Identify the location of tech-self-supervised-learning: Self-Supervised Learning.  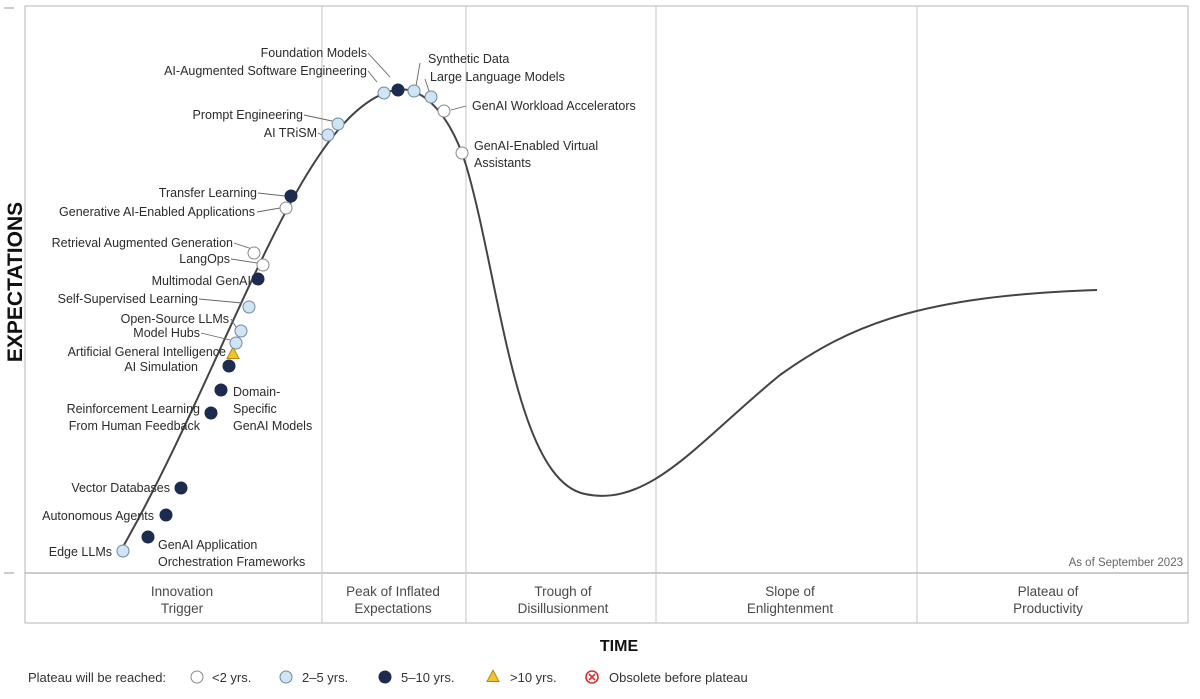
(157, 303).